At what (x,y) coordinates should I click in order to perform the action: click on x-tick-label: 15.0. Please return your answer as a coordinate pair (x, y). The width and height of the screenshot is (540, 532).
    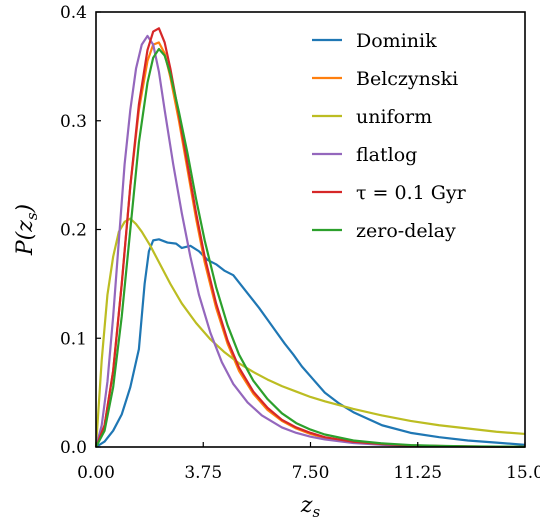
    Looking at the image, I should click on (523, 473).